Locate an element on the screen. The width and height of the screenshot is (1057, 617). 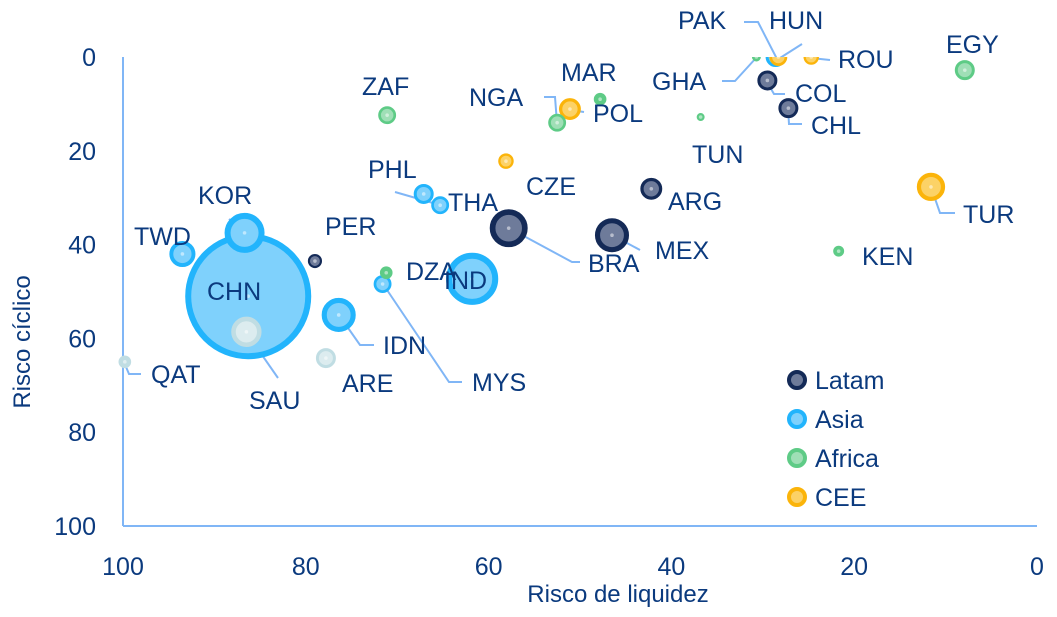
bubble-gha is located at coordinates (756, 59).